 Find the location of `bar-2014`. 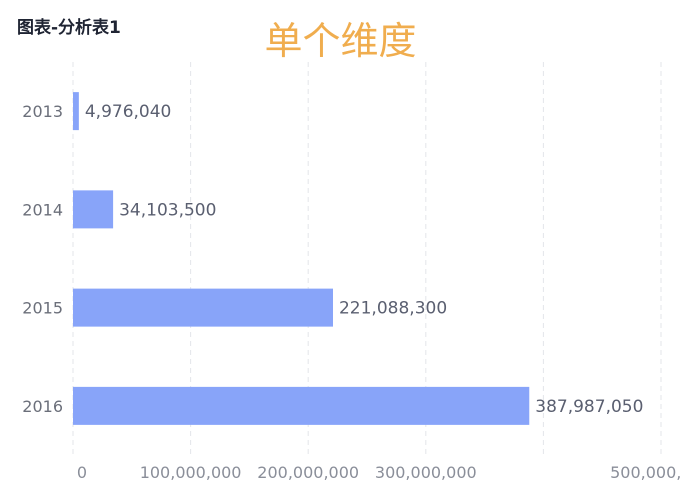

bar-2014 is located at coordinates (93, 209).